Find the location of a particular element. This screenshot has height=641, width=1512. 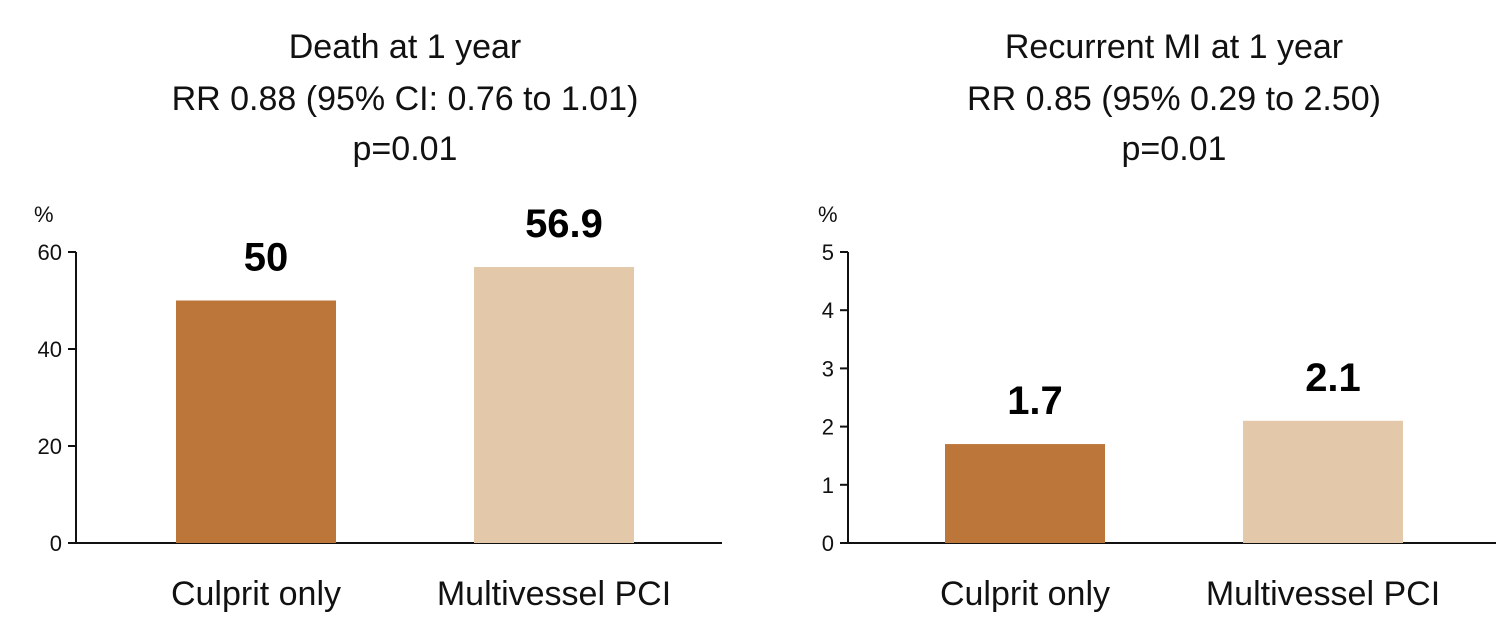

bar-value-label: 1.7 is located at coordinates (1035, 401).